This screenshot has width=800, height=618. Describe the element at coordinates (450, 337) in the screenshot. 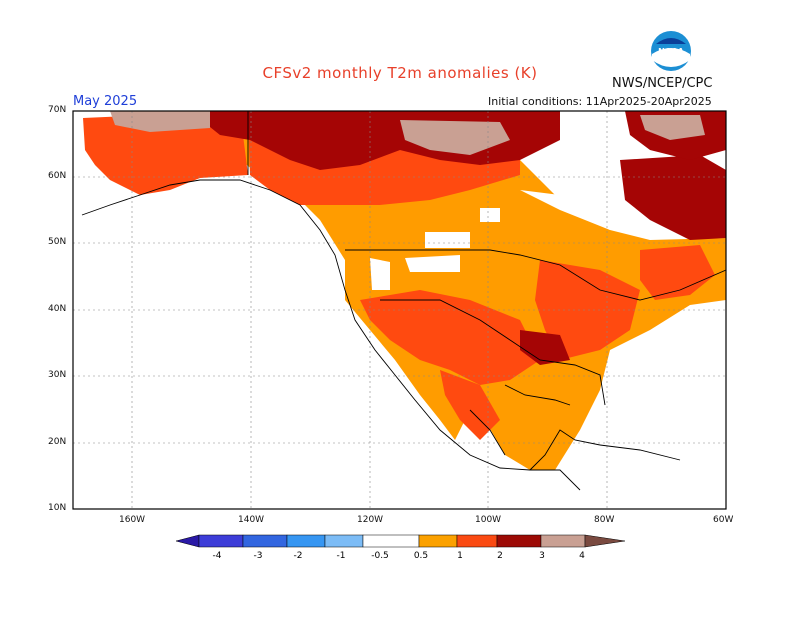

I see `anomaly-region-us-southwest` at that location.